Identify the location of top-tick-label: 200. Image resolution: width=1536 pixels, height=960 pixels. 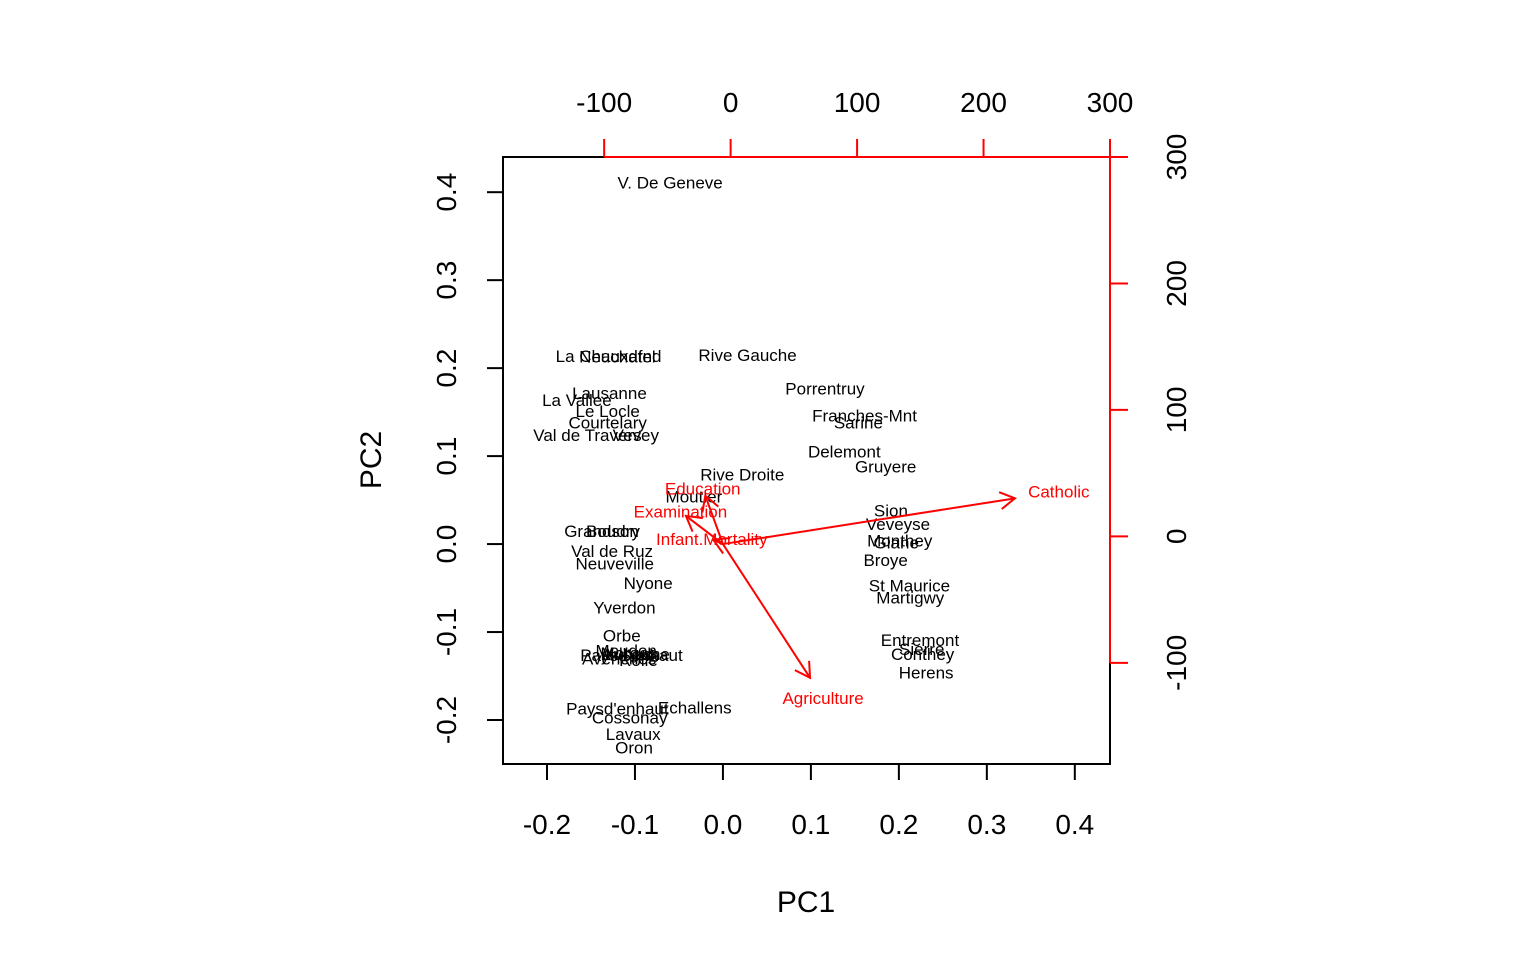
(983, 102).